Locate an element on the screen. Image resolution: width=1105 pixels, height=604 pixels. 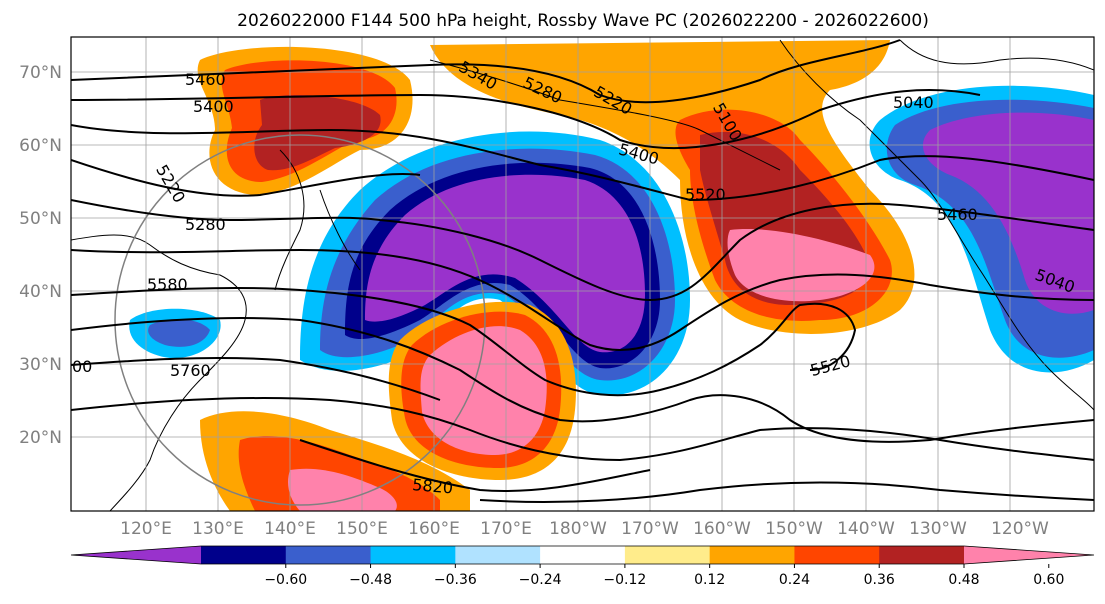
lat-label: 20°N is located at coordinates (40, 438).